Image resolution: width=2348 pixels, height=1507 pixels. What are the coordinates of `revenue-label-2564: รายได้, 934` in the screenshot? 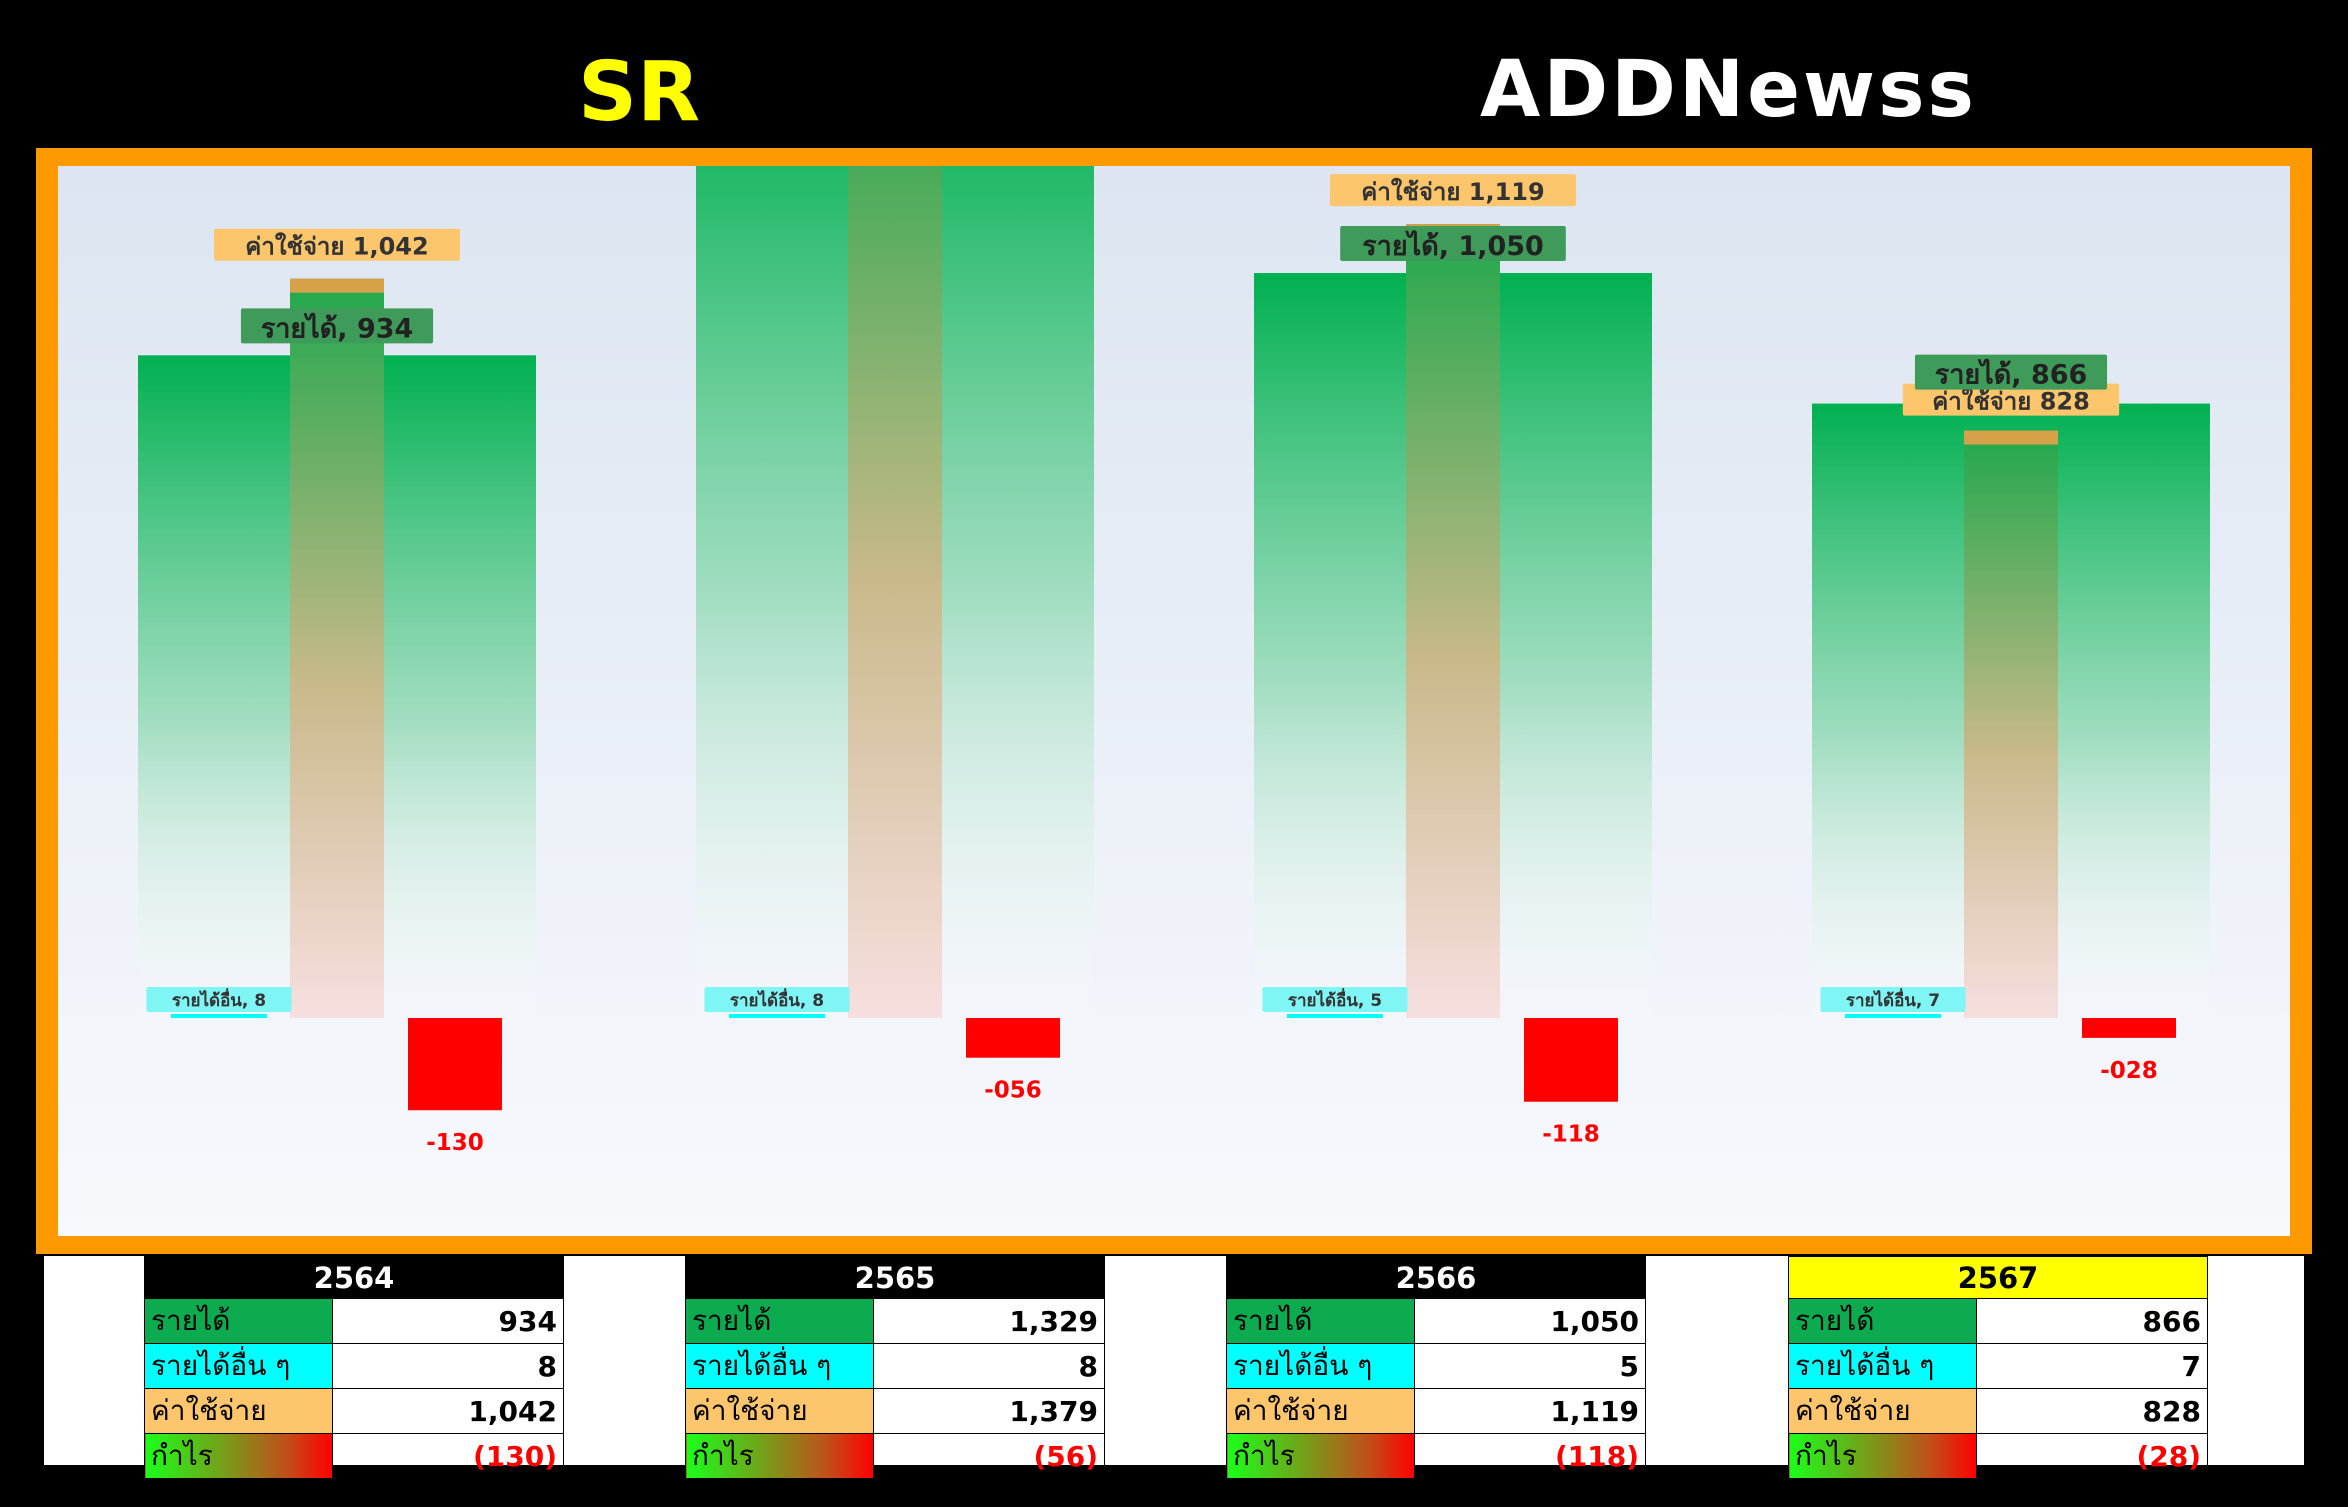 It's located at (337, 328).